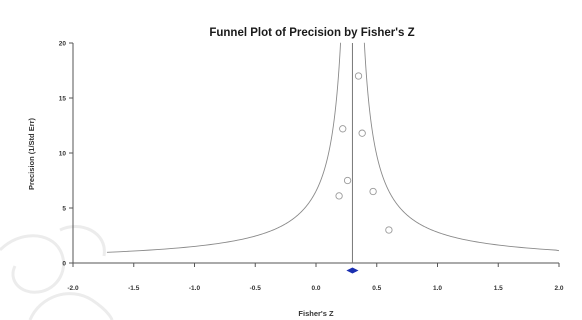  I want to click on watermark-logo, so click(57, 272).